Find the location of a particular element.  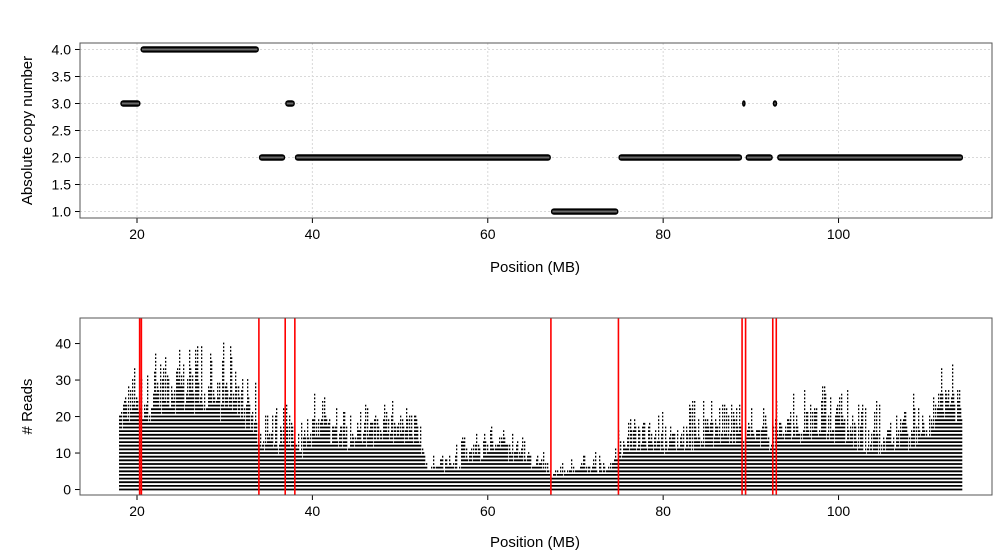

y-tick-label: 4.0 is located at coordinates (62, 49).